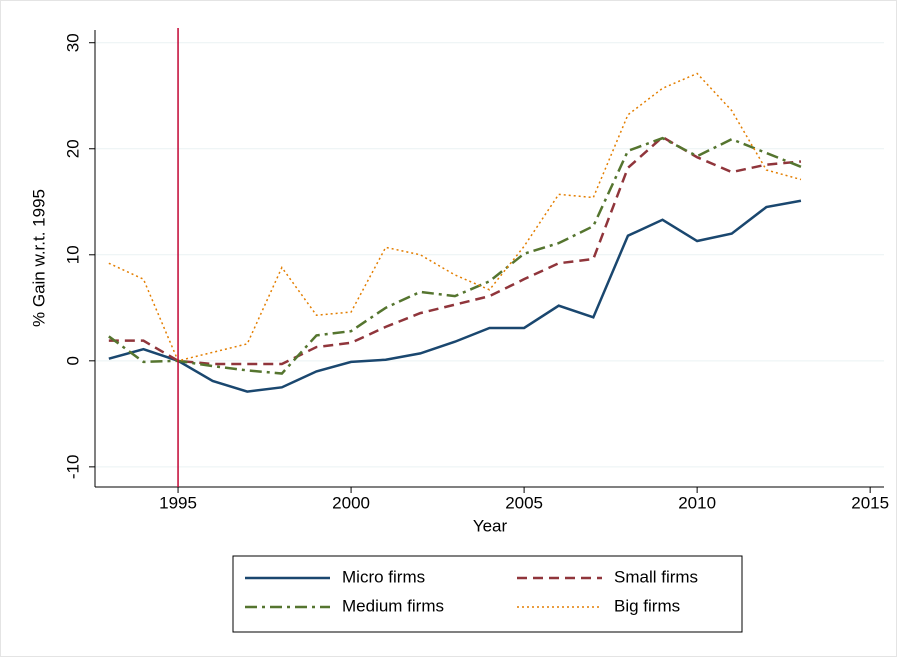 This screenshot has height=657, width=897. I want to click on x-axis-title: Year, so click(490, 525).